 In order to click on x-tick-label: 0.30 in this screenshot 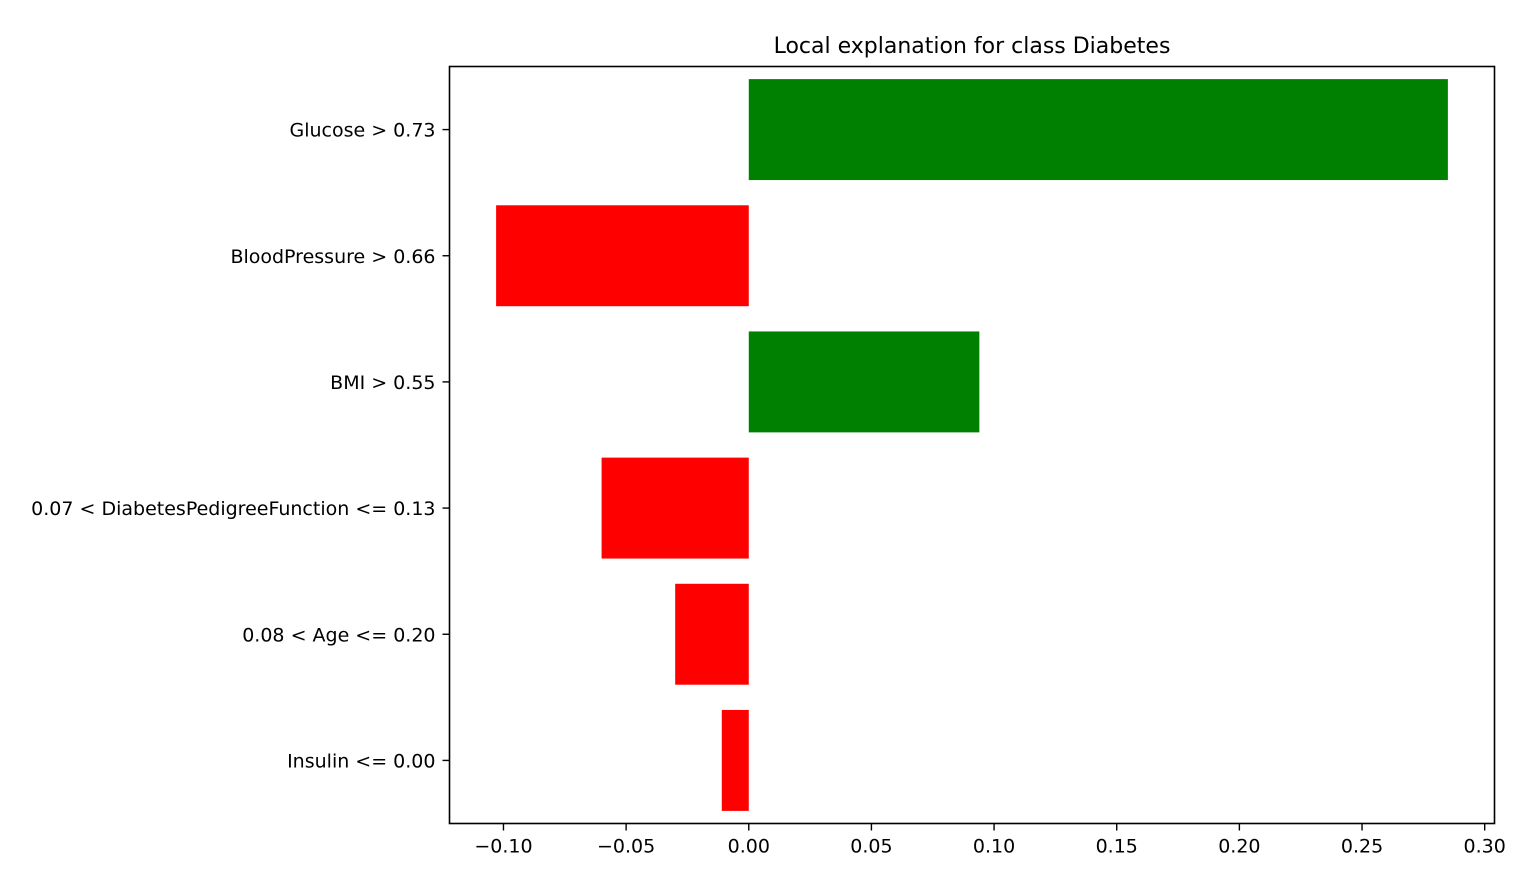, I will do `click(1485, 847)`.